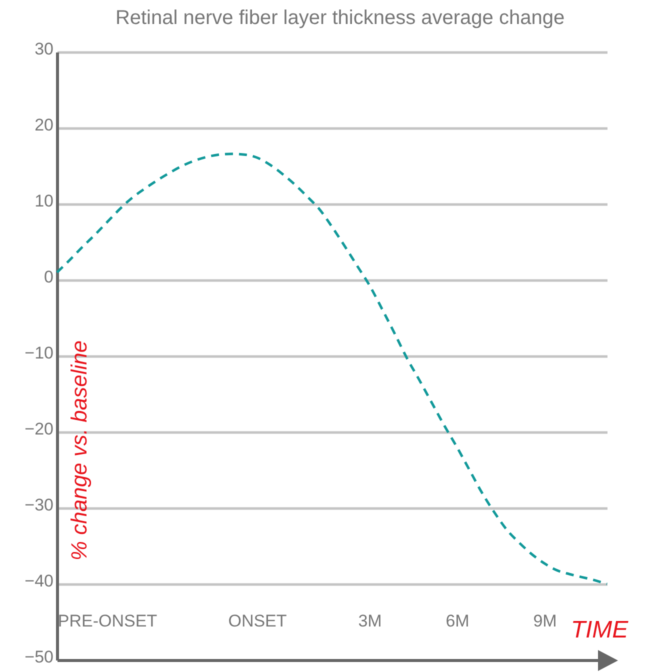 The height and width of the screenshot is (672, 647). Describe the element at coordinates (340, 18) in the screenshot. I see `chart-title: Retinal nerve fiber layer thickness average change` at that location.